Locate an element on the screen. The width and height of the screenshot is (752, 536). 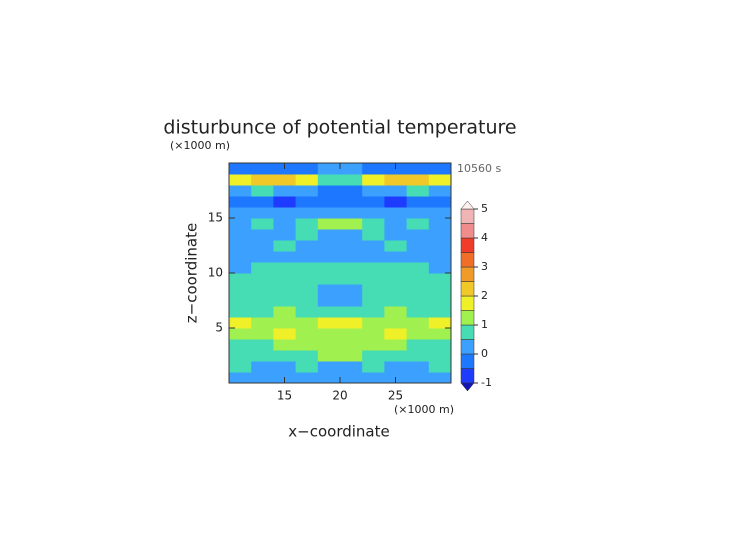
x-tick-label: 15 is located at coordinates (284, 396).